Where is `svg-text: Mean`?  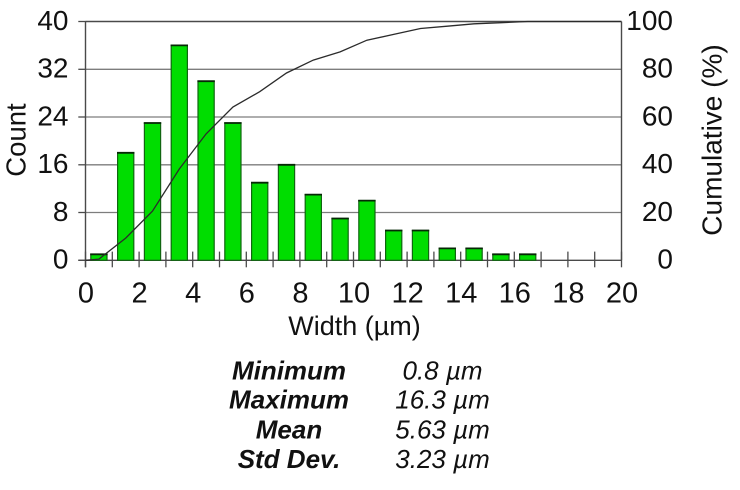
svg-text: Mean is located at coordinates (289, 430).